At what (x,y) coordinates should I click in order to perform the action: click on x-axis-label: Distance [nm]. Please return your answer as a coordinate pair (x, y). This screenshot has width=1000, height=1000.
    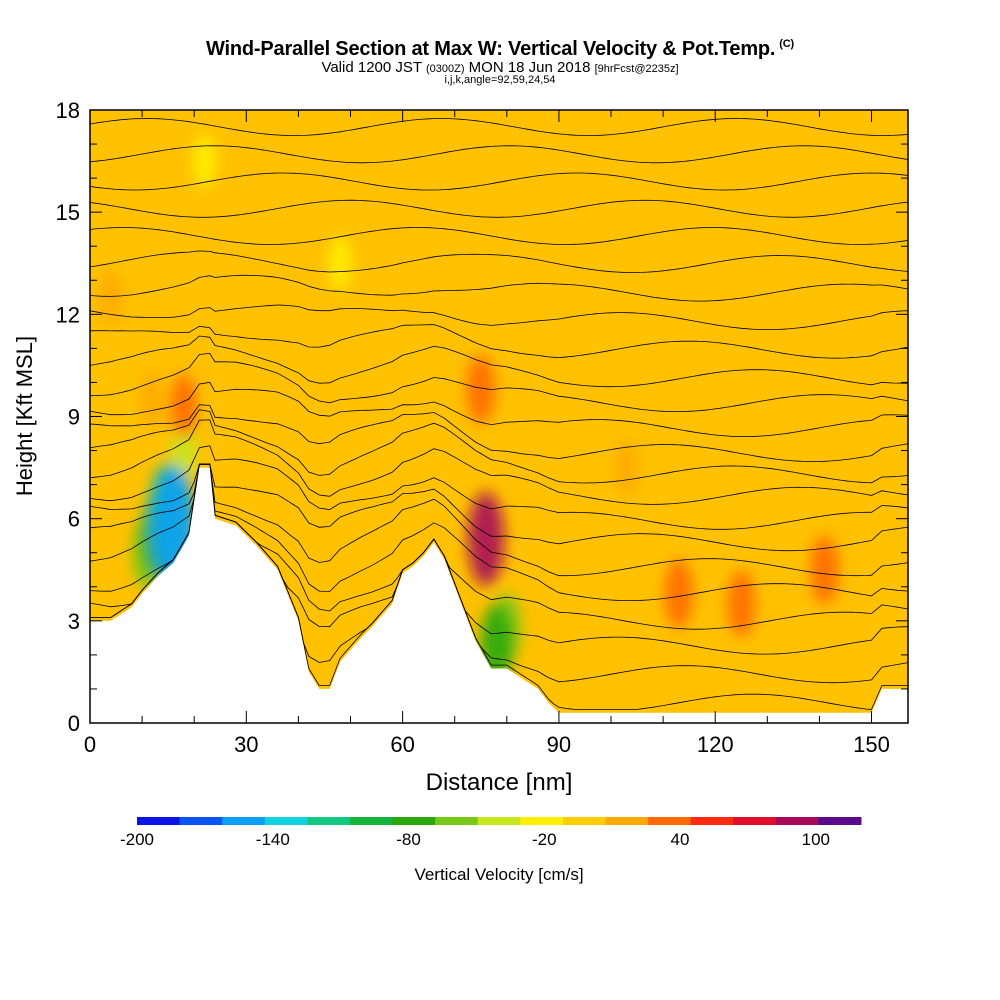
    Looking at the image, I should click on (499, 782).